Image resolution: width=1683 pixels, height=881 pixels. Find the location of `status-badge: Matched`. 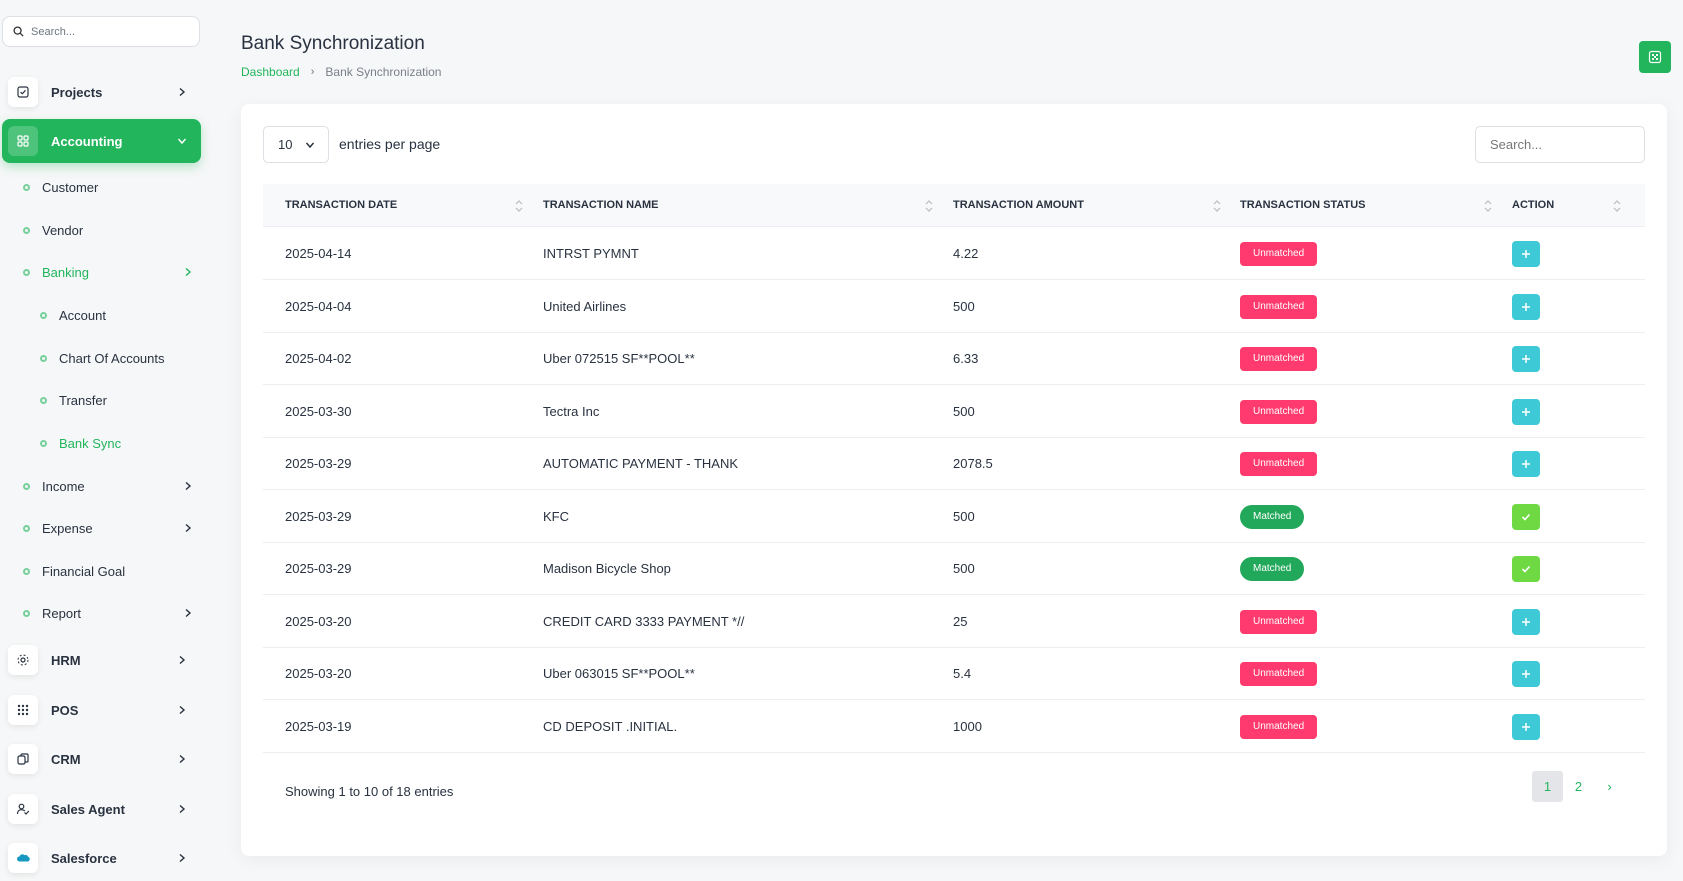

status-badge: Matched is located at coordinates (1272, 516).